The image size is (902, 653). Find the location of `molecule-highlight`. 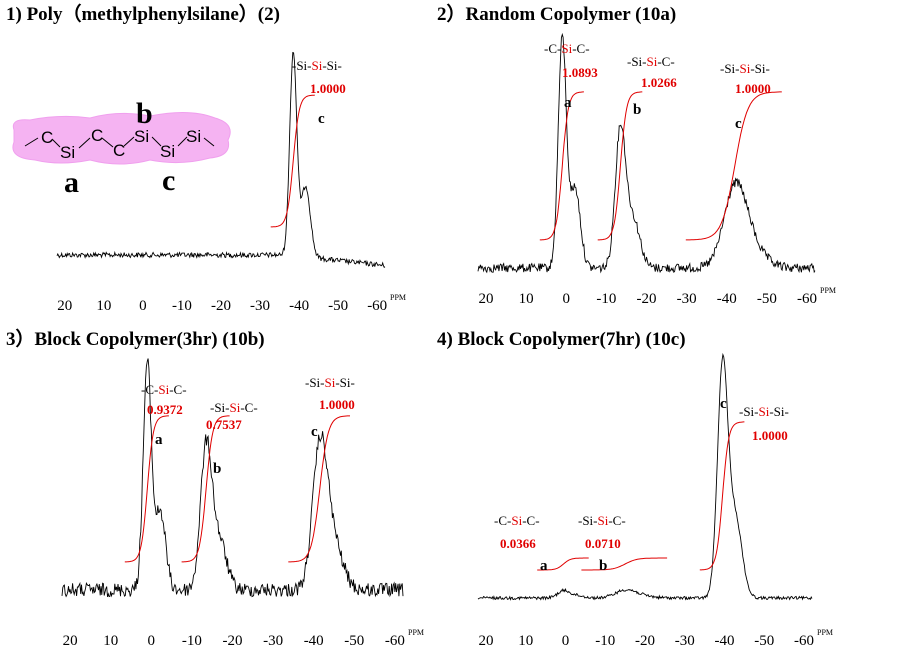

molecule-highlight is located at coordinates (121, 138).